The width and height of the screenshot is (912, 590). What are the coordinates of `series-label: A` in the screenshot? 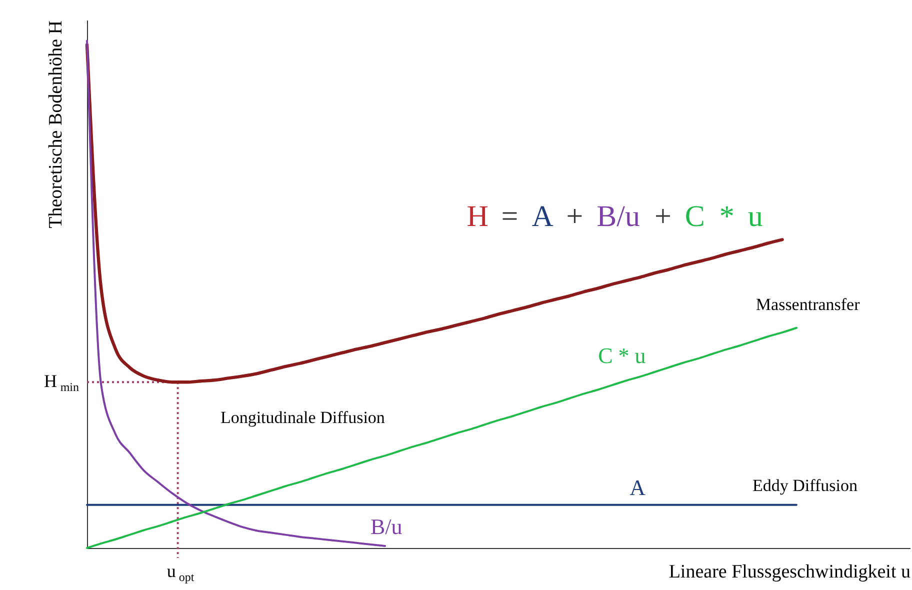 It's located at (638, 487).